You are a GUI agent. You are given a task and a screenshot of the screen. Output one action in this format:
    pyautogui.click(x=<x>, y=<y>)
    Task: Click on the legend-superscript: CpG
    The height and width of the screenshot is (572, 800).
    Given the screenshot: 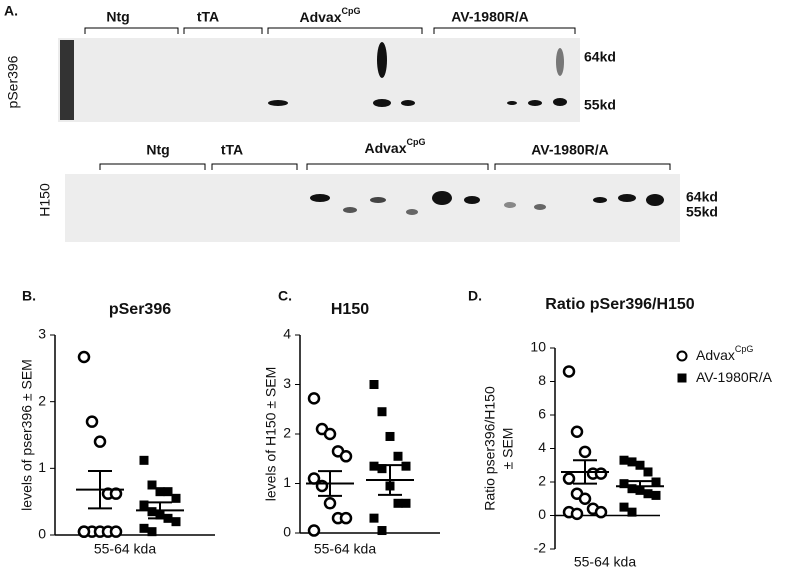 What is the action you would take?
    pyautogui.click(x=744, y=349)
    